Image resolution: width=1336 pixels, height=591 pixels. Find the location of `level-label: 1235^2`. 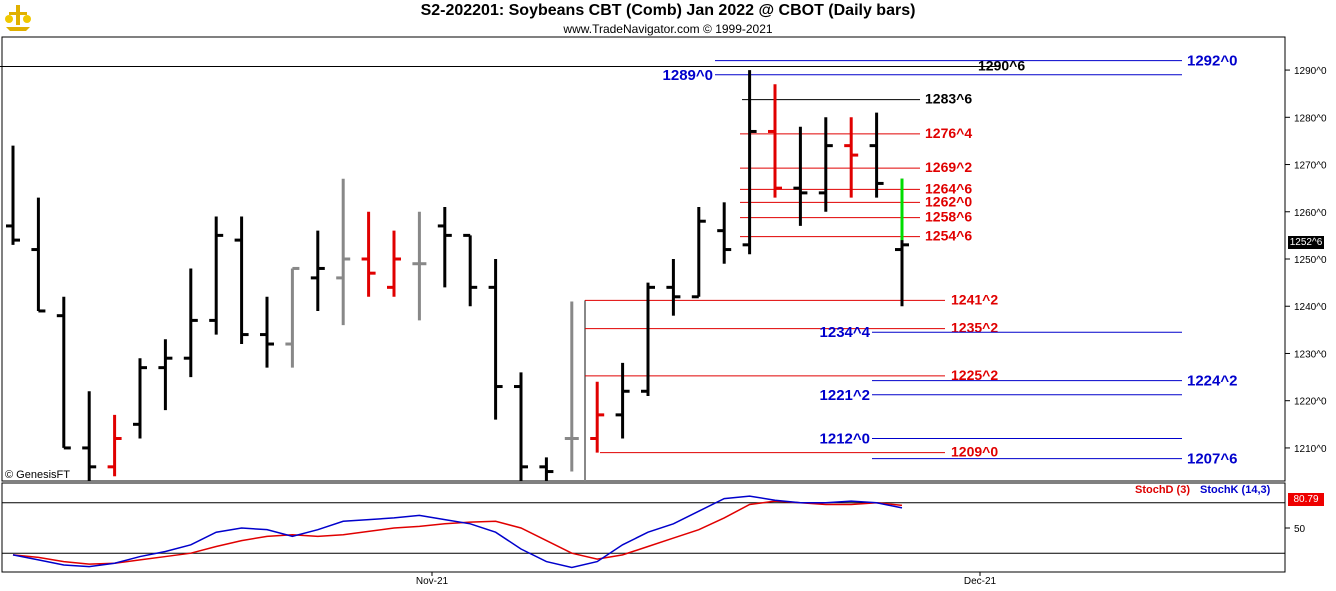

level-label: 1235^2 is located at coordinates (974, 328).